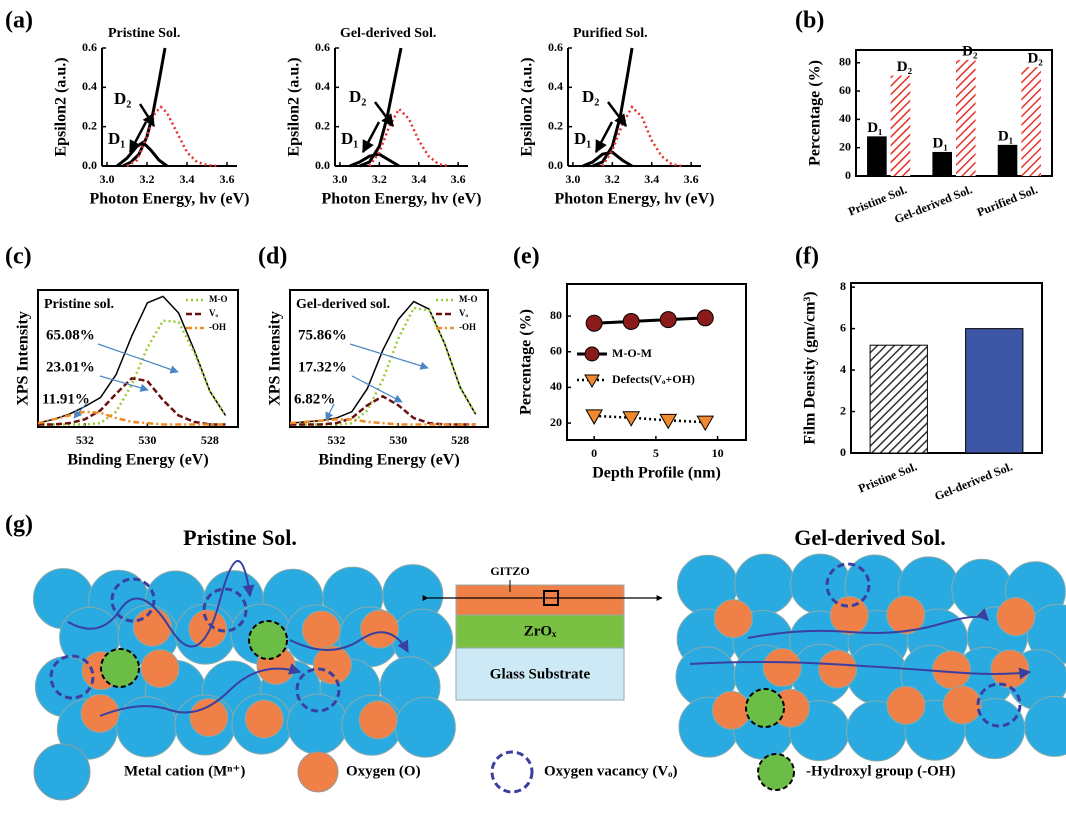 This screenshot has width=1066, height=820. What do you see at coordinates (272, 257) in the screenshot?
I see `panel-label: (d)` at bounding box center [272, 257].